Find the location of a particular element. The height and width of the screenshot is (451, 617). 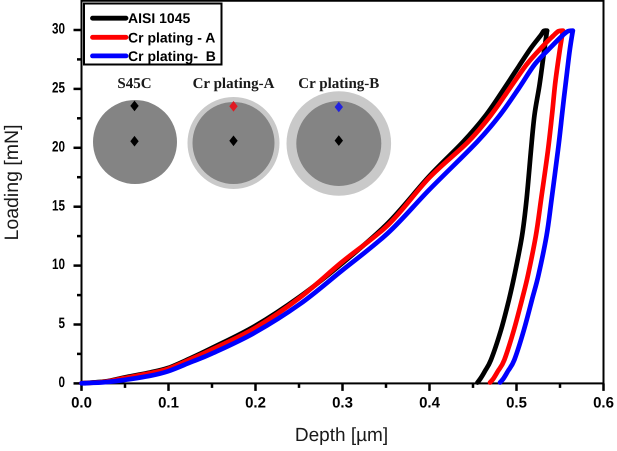

svg-text: Cr plating - A is located at coordinates (171, 37).